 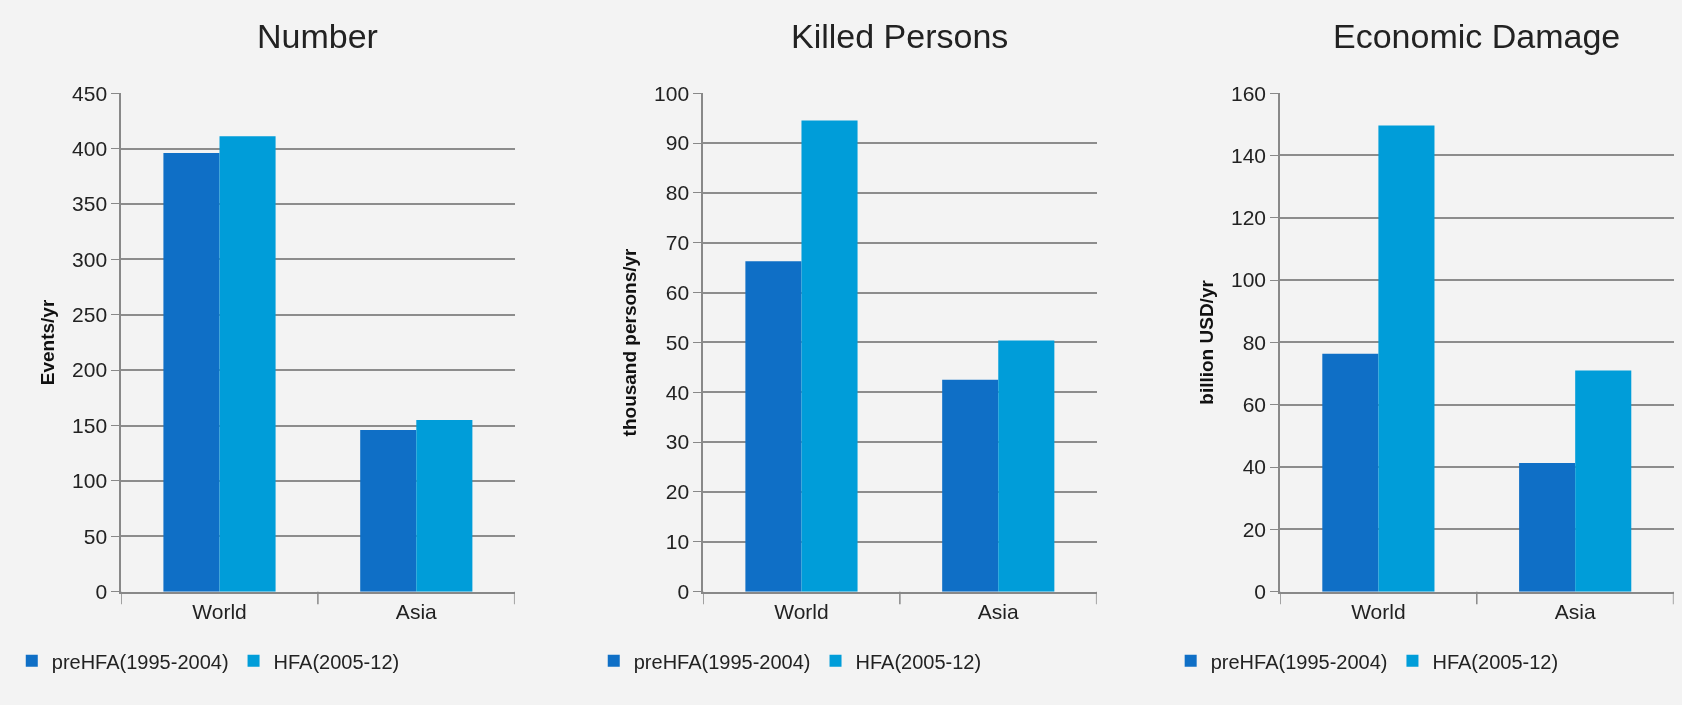 I want to click on y-tick-label: 10, so click(x=677, y=542).